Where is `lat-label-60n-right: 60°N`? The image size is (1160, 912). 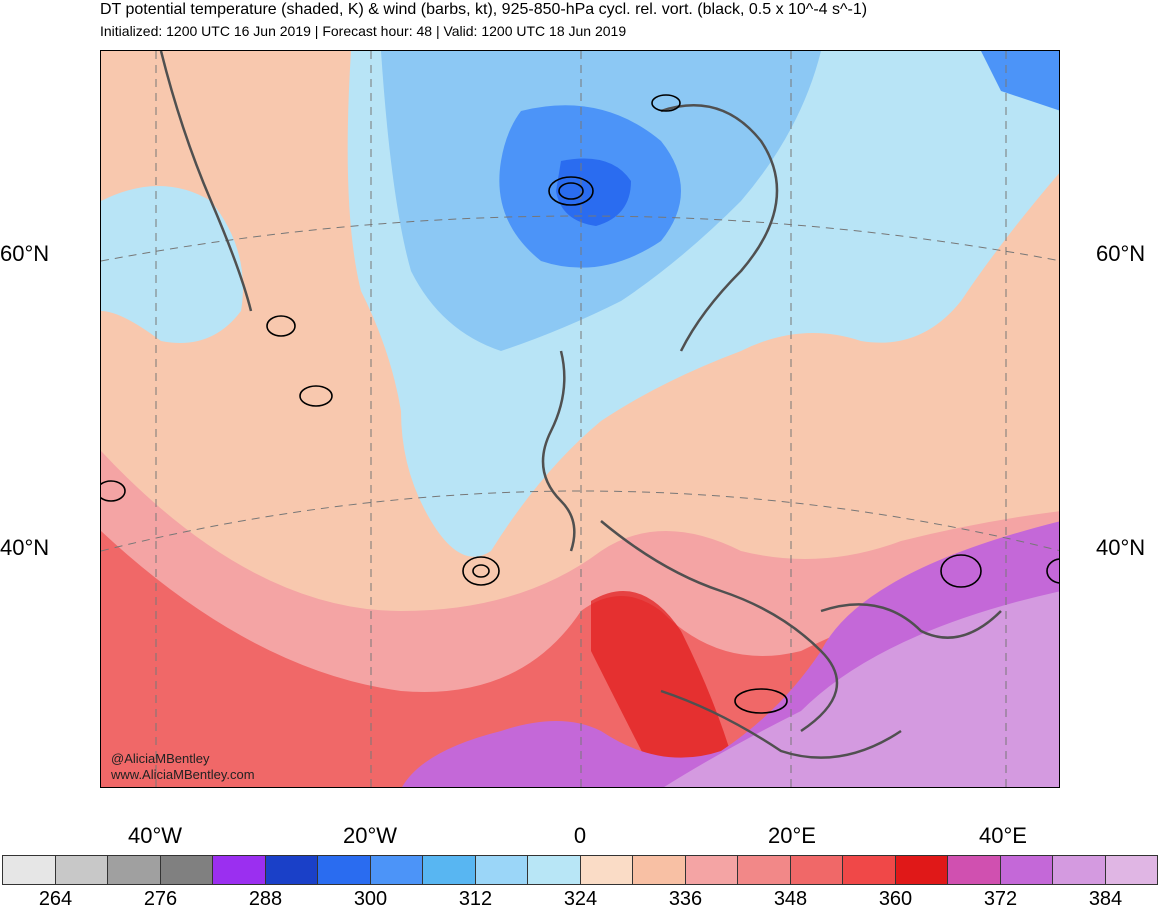 lat-label-60n-right: 60°N is located at coordinates (1121, 253).